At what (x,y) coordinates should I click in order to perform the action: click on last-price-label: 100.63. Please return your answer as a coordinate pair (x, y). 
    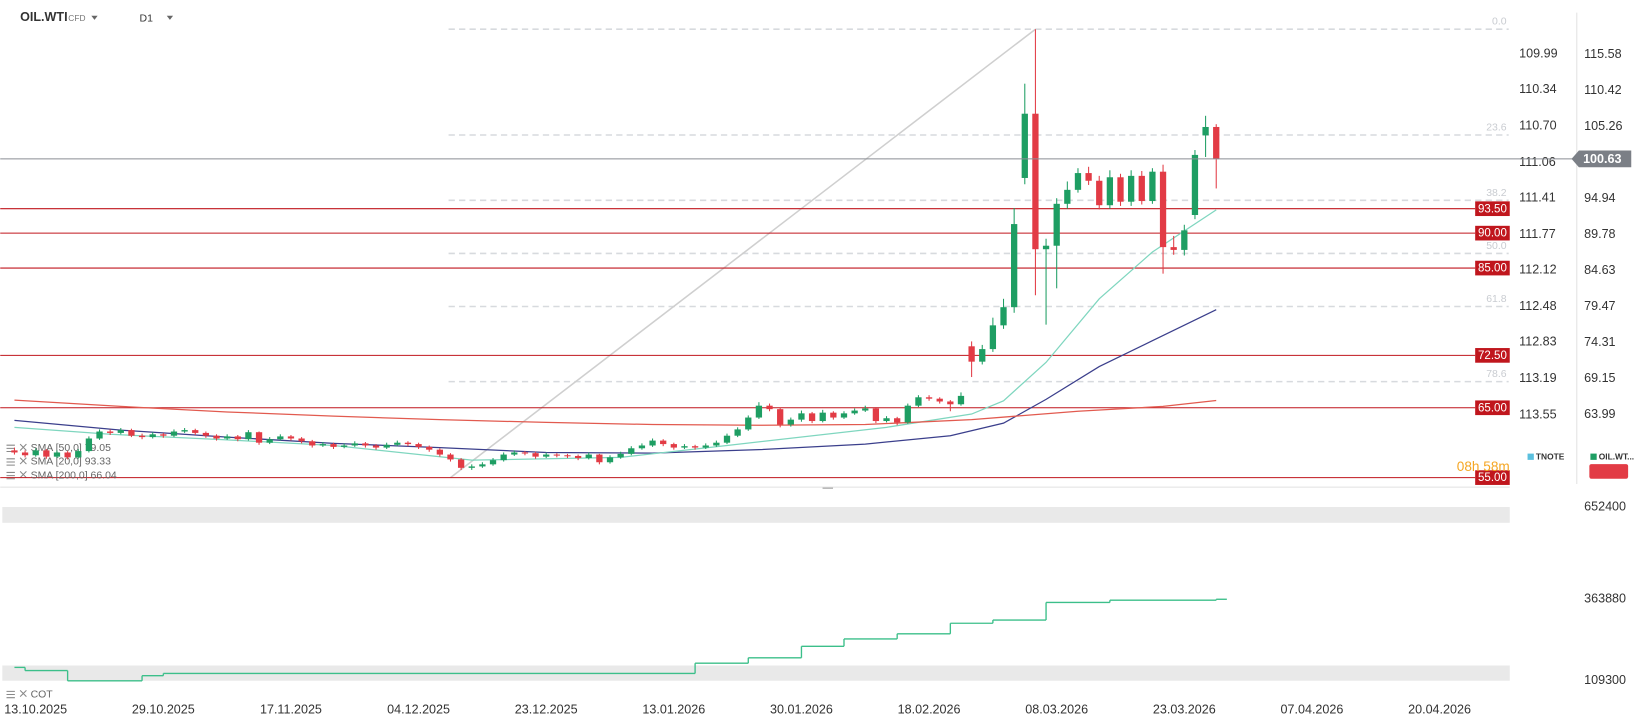
    Looking at the image, I should click on (1602, 159).